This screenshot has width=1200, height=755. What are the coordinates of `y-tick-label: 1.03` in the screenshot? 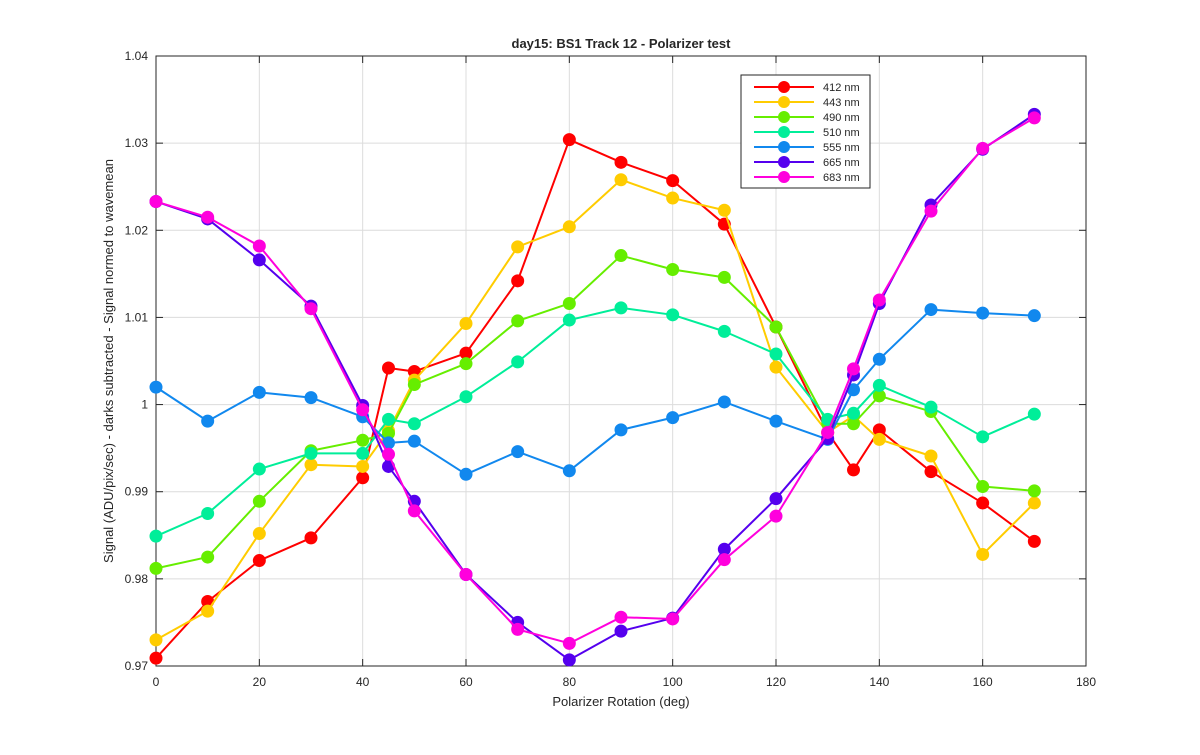 It's located at (137, 143).